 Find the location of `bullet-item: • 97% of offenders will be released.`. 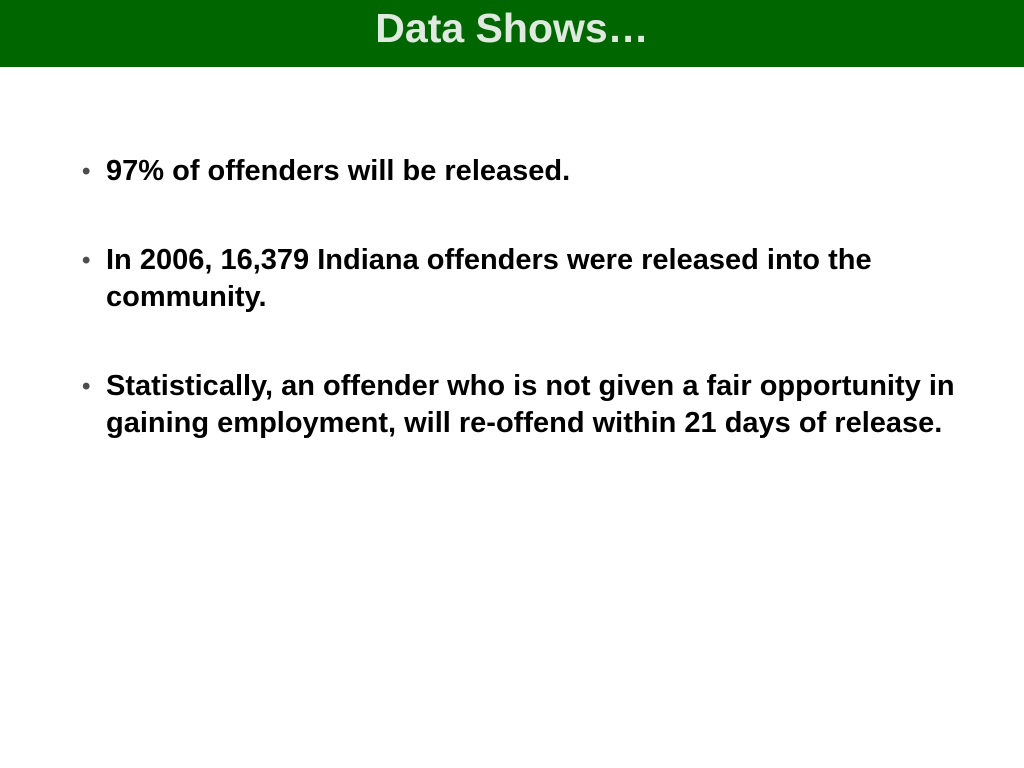

bullet-item: • 97% of offenders will be released. is located at coordinates (522, 172).